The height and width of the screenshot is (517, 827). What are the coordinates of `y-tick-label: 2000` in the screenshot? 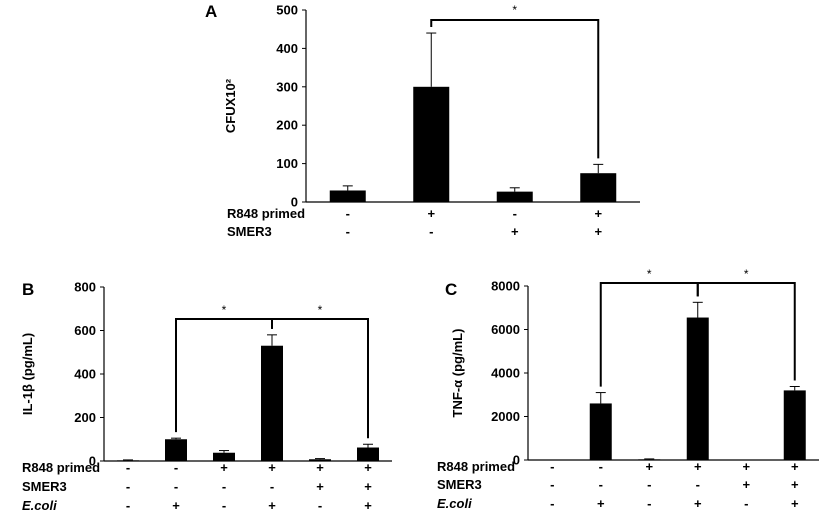 It's located at (505, 416).